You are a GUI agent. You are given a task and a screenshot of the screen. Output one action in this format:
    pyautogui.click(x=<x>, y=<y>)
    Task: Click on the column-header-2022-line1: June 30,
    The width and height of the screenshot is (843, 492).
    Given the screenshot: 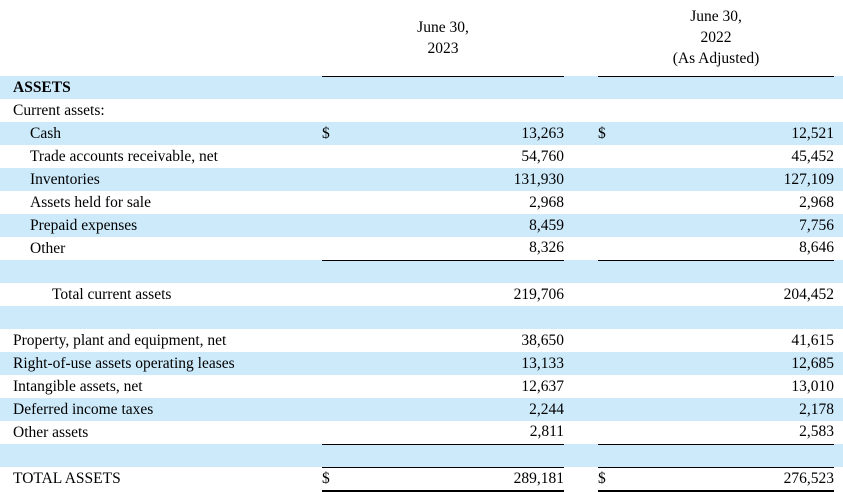 What is the action you would take?
    pyautogui.click(x=716, y=17)
    